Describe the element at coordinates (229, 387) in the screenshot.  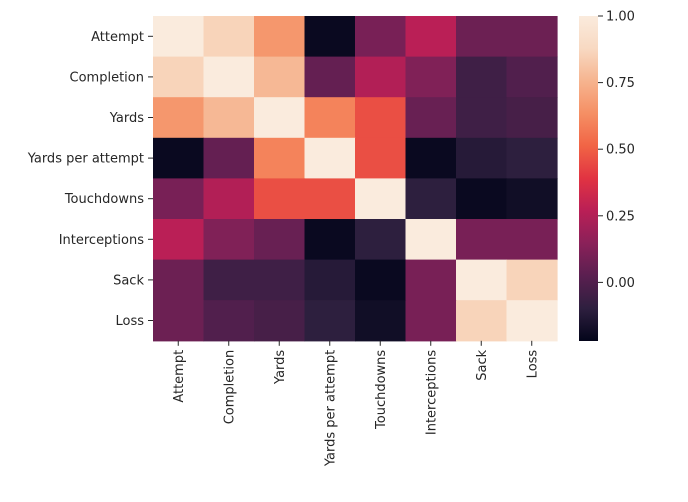
I see `x-tick-label: Completion` at that location.